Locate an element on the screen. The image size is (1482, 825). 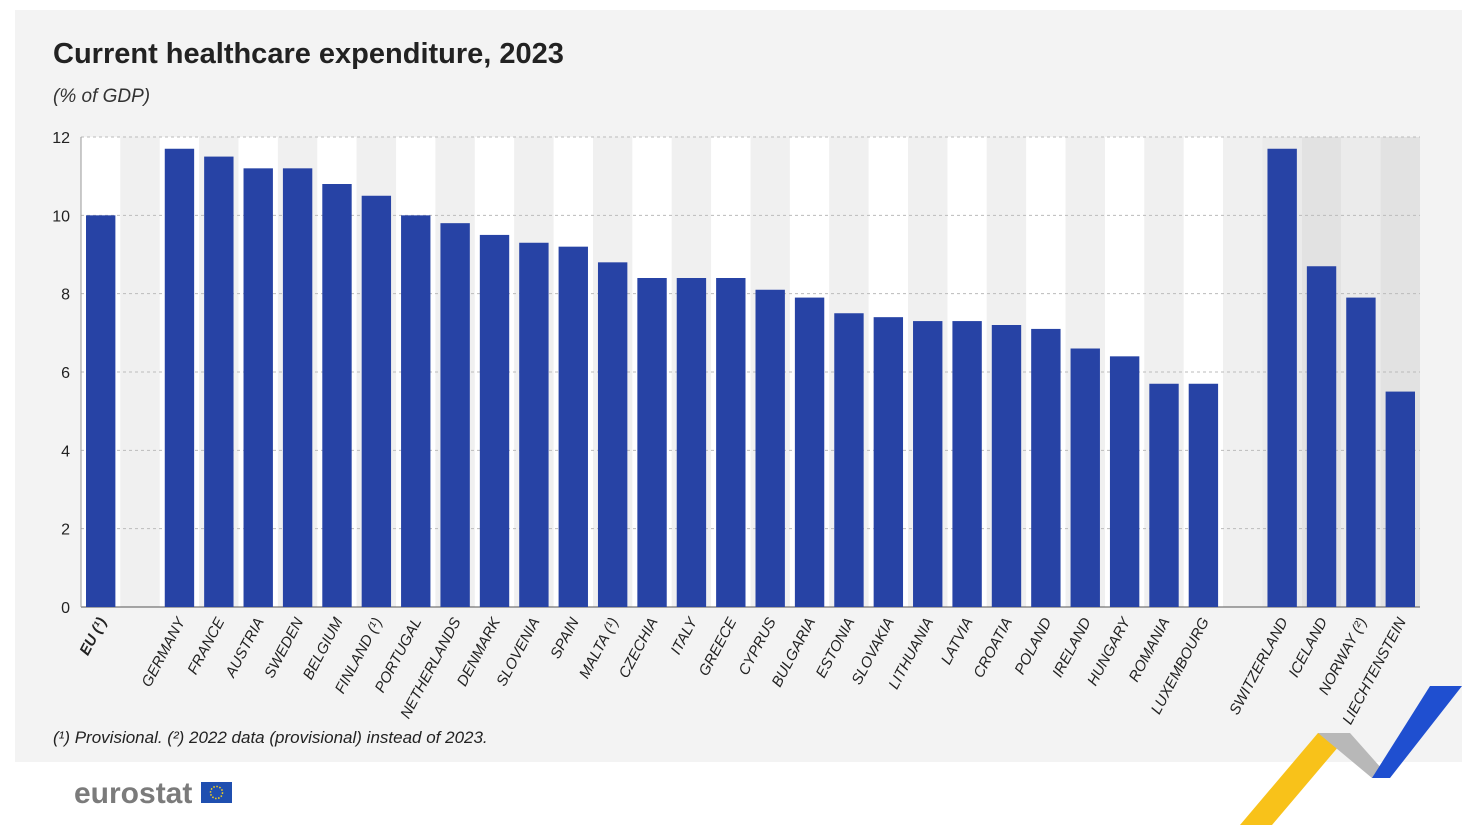
y-tick-label: 2 is located at coordinates (65, 530).